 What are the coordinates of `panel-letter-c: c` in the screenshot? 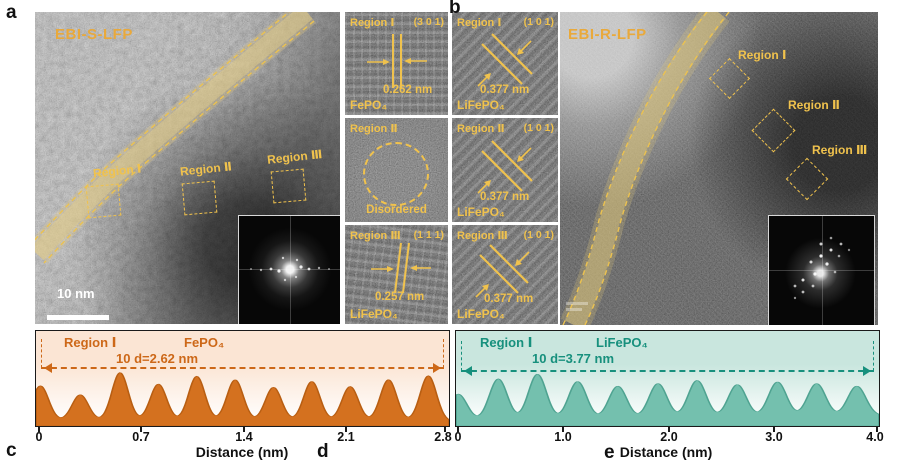 It's located at (11, 450).